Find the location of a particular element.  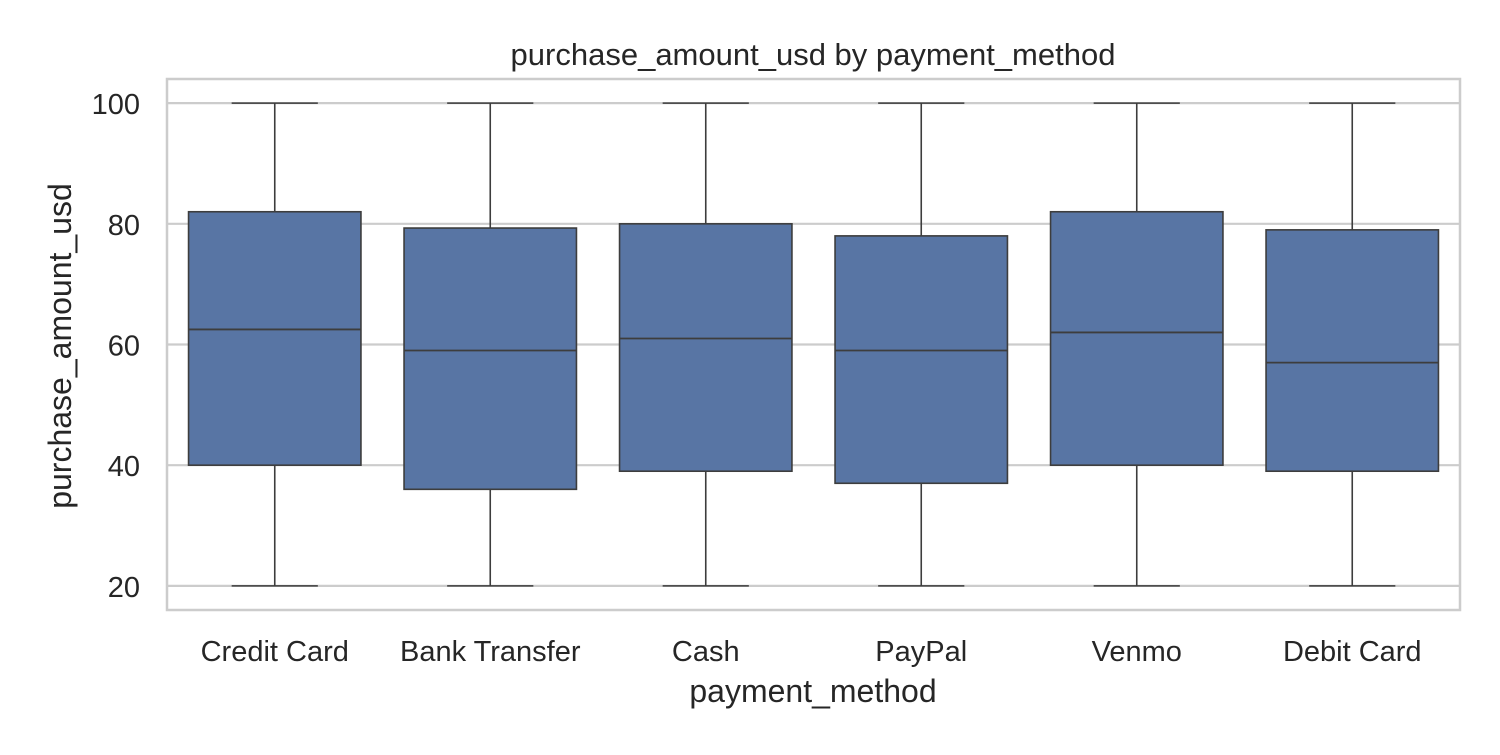

x-tick-label: Credit Card is located at coordinates (275, 652).